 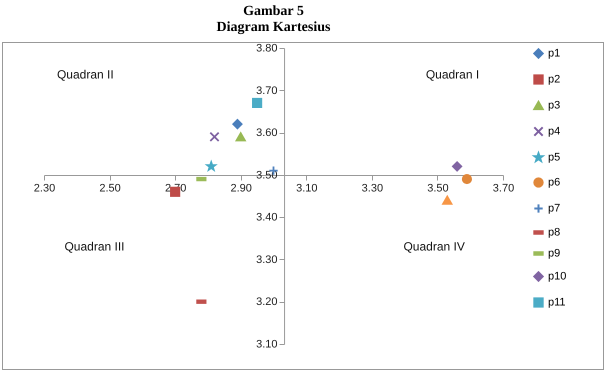 I want to click on annotation: Quadran IV, so click(x=434, y=246).